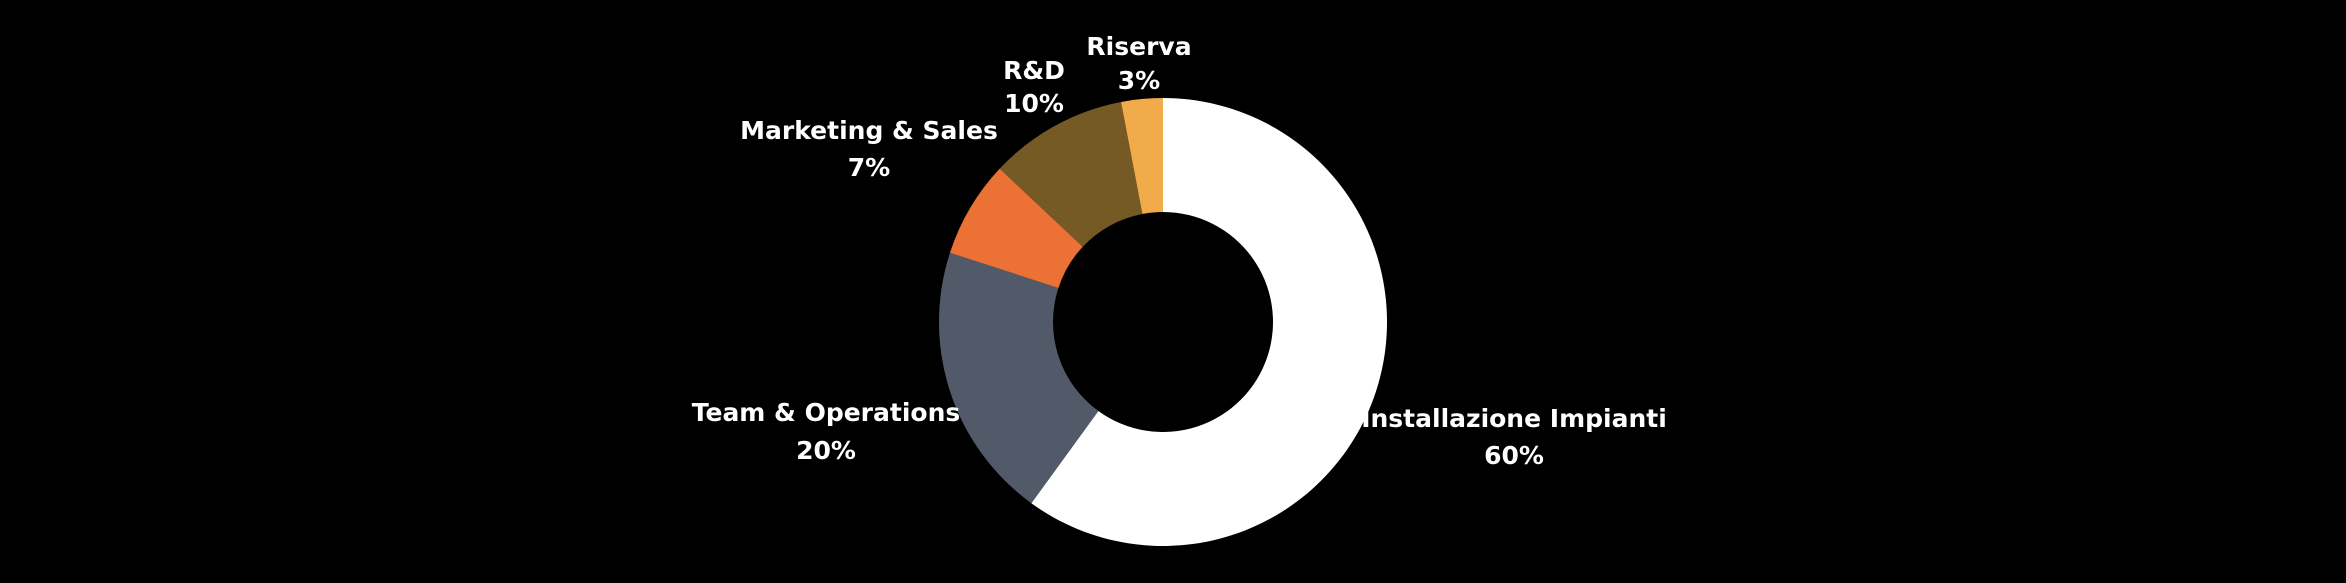  I want to click on label-riserva: Riserva, so click(1138, 46).